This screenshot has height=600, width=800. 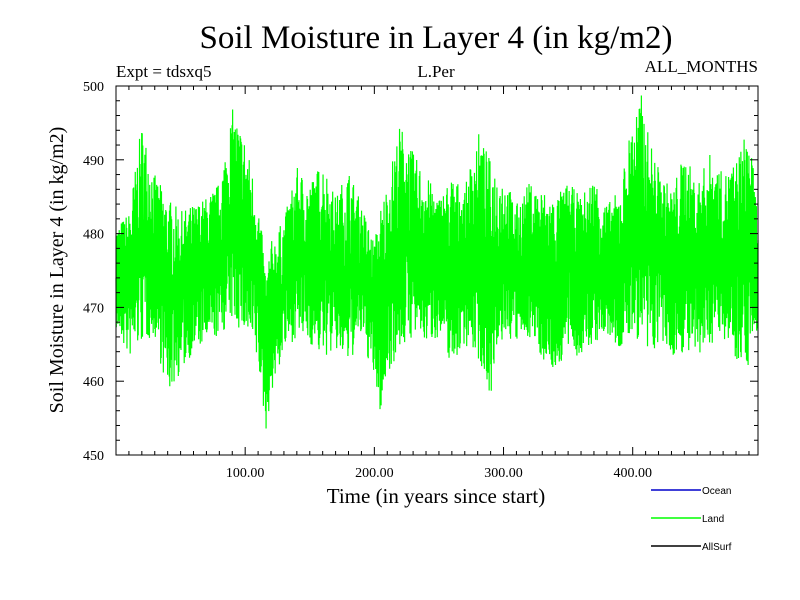 What do you see at coordinates (374, 473) in the screenshot?
I see `x-tick-label: 200.00` at bounding box center [374, 473].